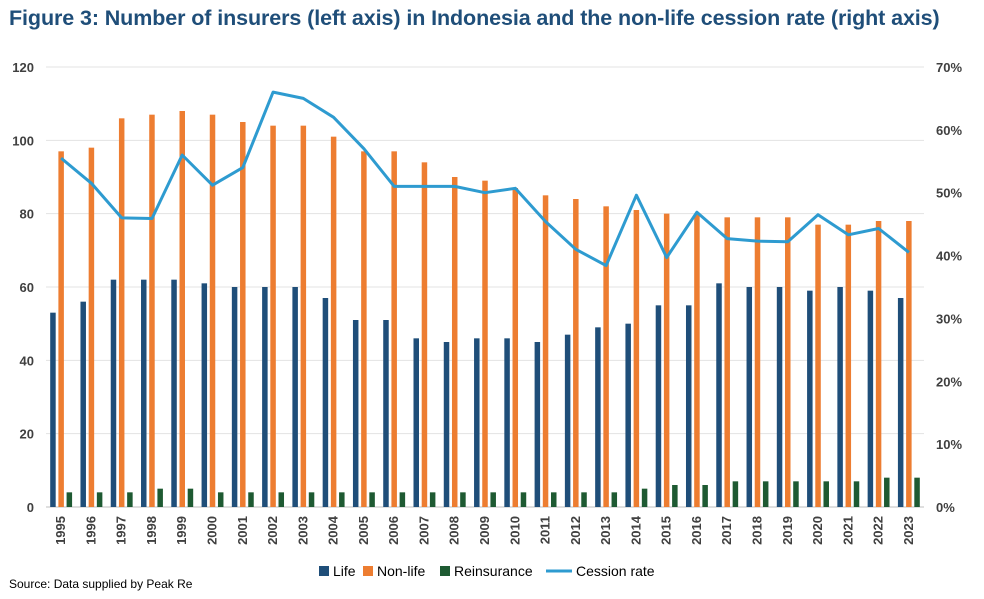 Image resolution: width=984 pixels, height=599 pixels. I want to click on legend-label-life: Life, so click(344, 571).